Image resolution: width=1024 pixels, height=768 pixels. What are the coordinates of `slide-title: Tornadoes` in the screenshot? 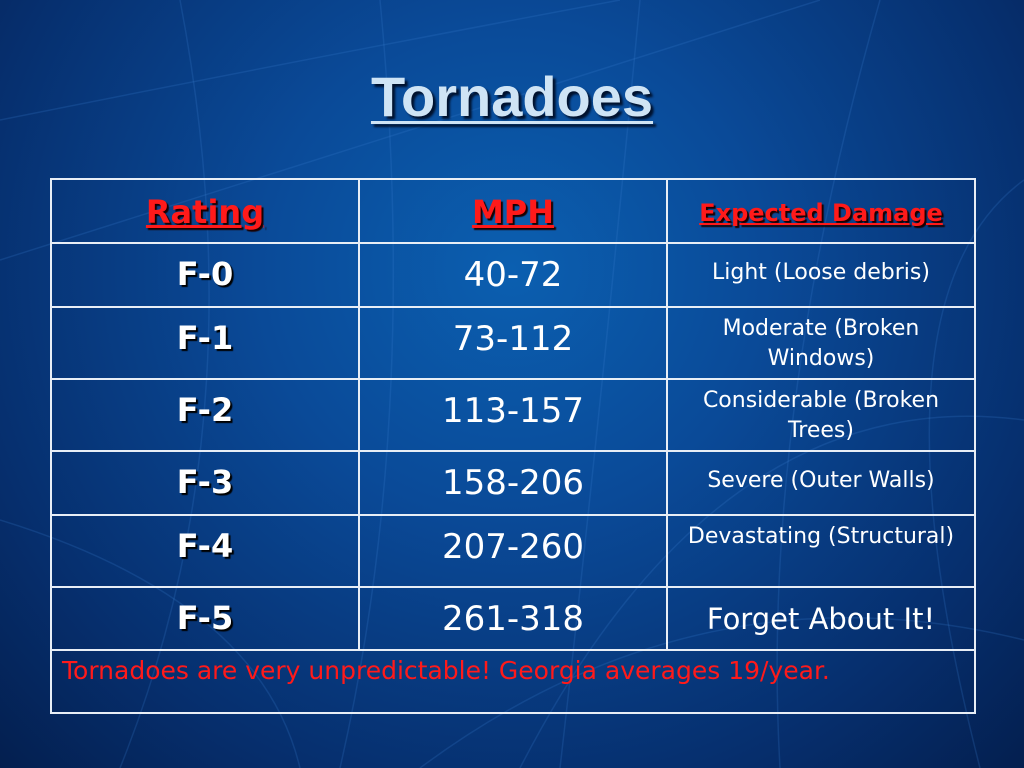 It's located at (512, 96).